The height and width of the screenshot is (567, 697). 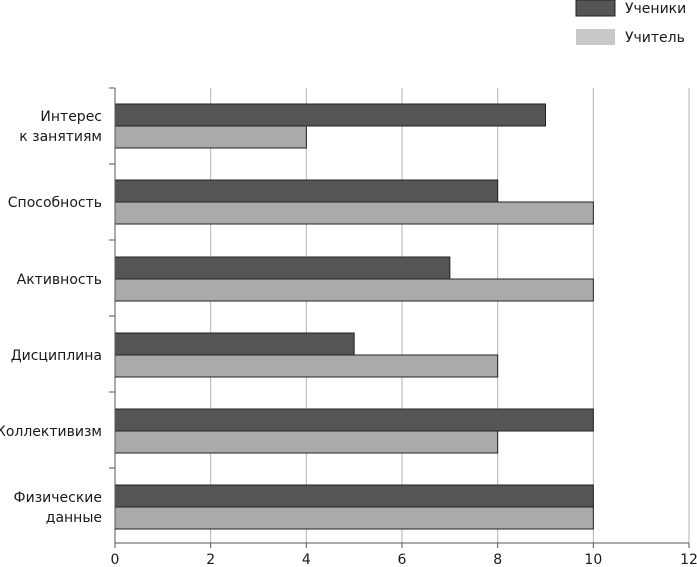 What do you see at coordinates (71, 117) in the screenshot?
I see `category-label-0-line-0: Интерес` at bounding box center [71, 117].